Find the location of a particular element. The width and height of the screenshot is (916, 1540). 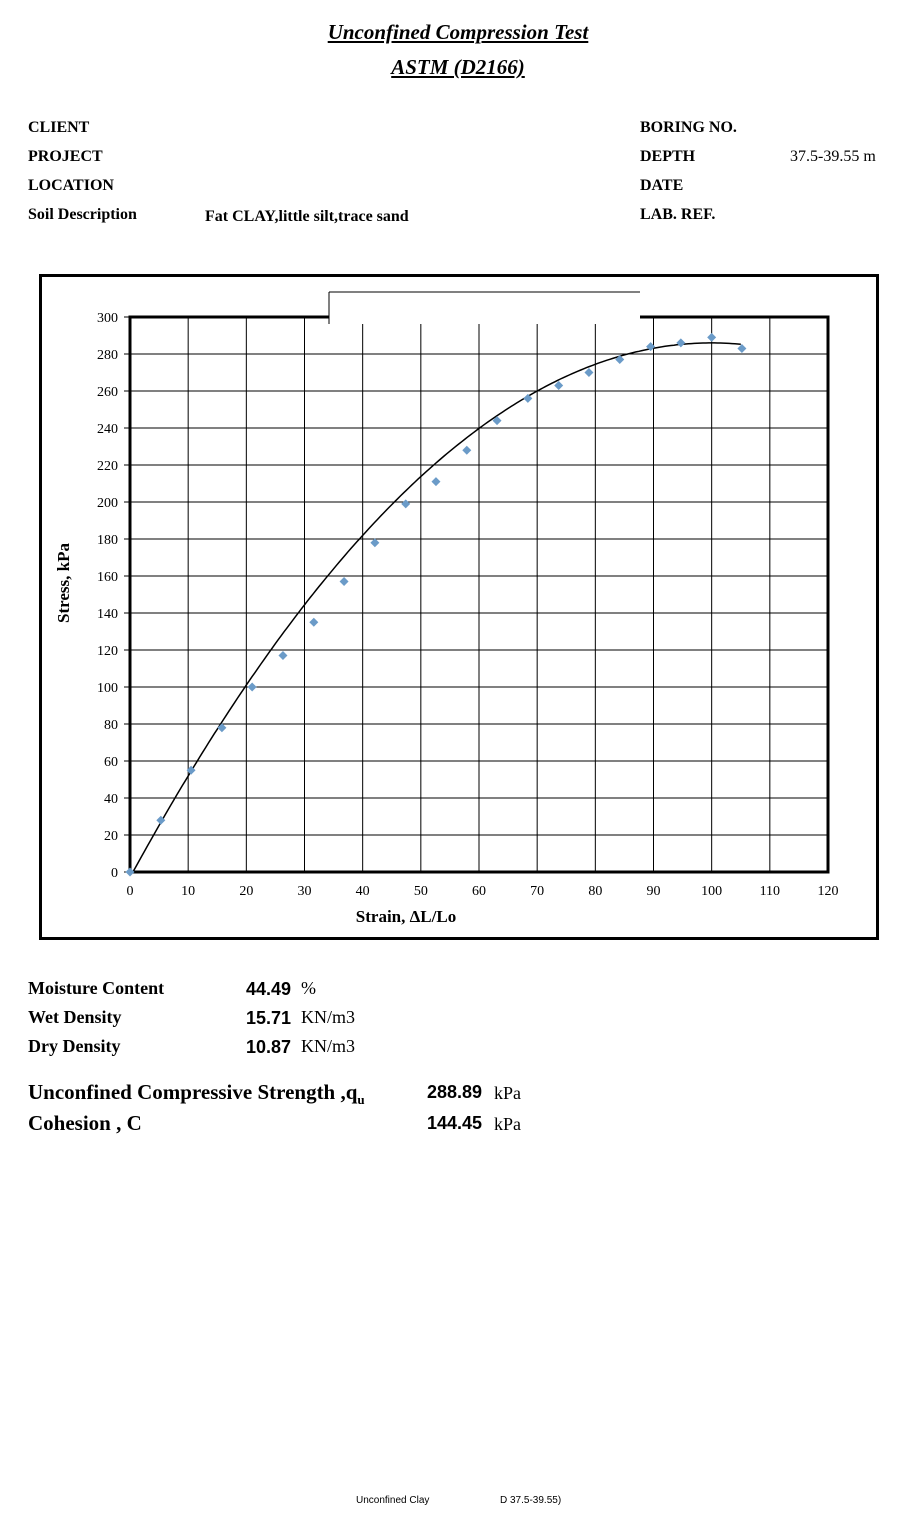

soil-description-label: Soil Description is located at coordinates (82, 214).